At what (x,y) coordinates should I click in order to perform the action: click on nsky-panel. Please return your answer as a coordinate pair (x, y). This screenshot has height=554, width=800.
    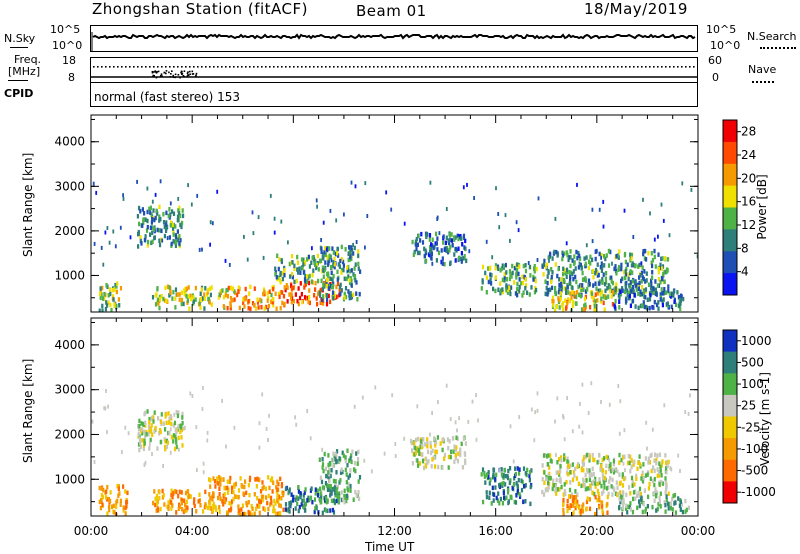
    Looking at the image, I should click on (394, 38).